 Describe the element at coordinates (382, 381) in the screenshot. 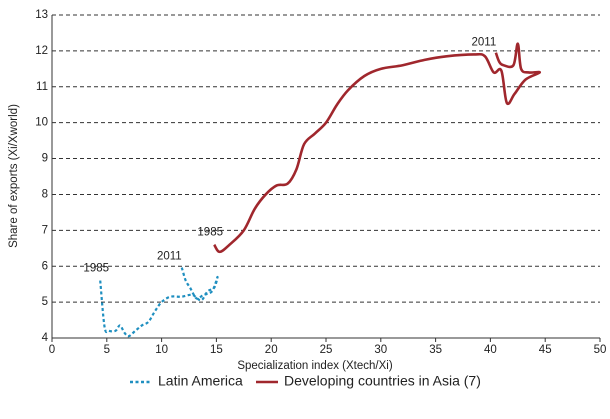

I see `legend-label: Developing countries in Asia (7)` at that location.